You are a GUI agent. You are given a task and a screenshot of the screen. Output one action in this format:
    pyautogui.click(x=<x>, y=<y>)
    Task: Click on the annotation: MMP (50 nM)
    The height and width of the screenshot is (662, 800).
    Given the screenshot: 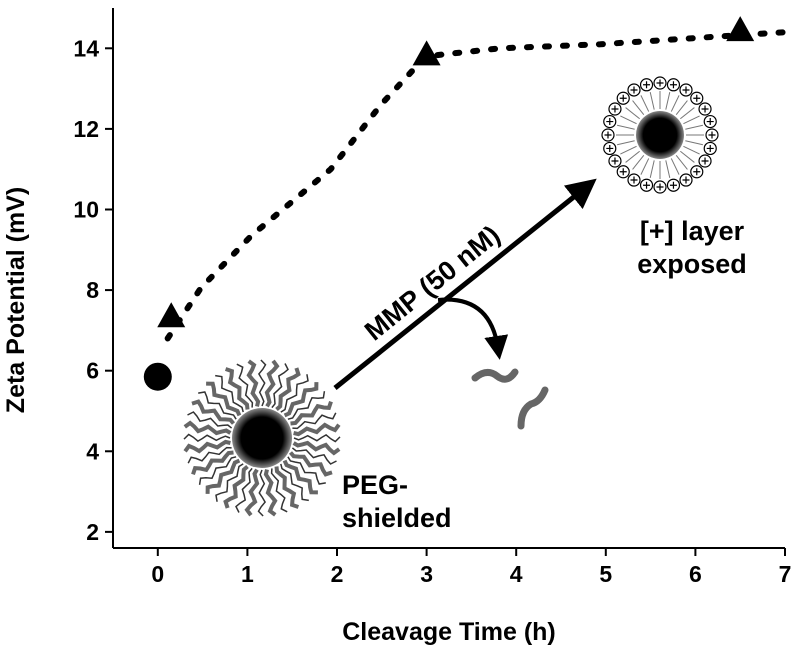 What is the action you would take?
    pyautogui.click(x=432, y=283)
    